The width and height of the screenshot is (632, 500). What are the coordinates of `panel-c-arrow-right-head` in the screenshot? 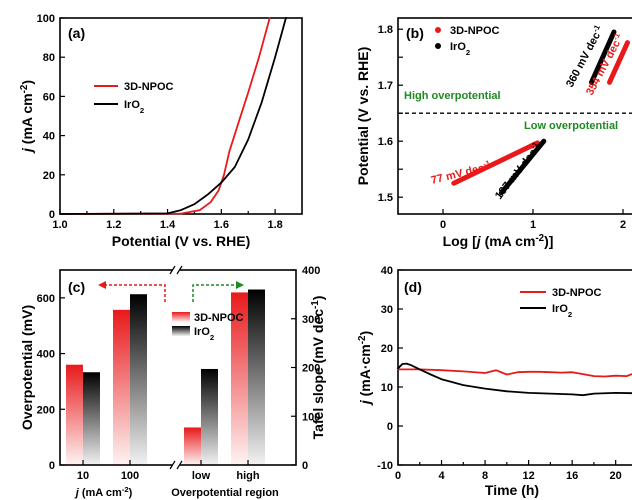 It's located at (240, 285).